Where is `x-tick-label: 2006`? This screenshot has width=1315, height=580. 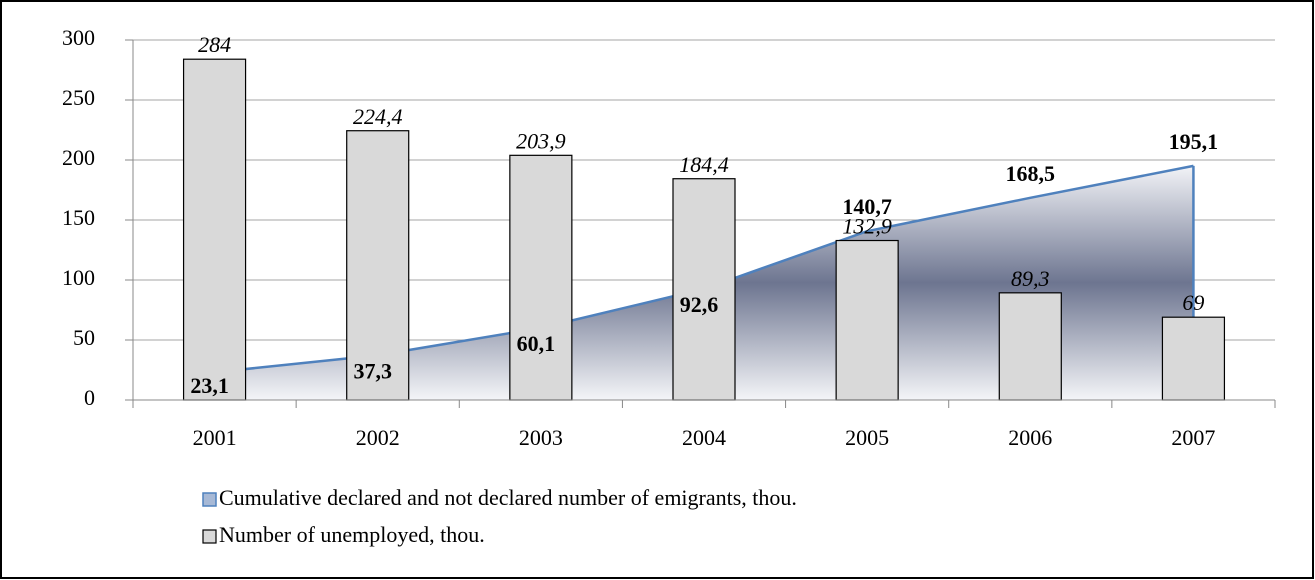 x-tick-label: 2006 is located at coordinates (1030, 437).